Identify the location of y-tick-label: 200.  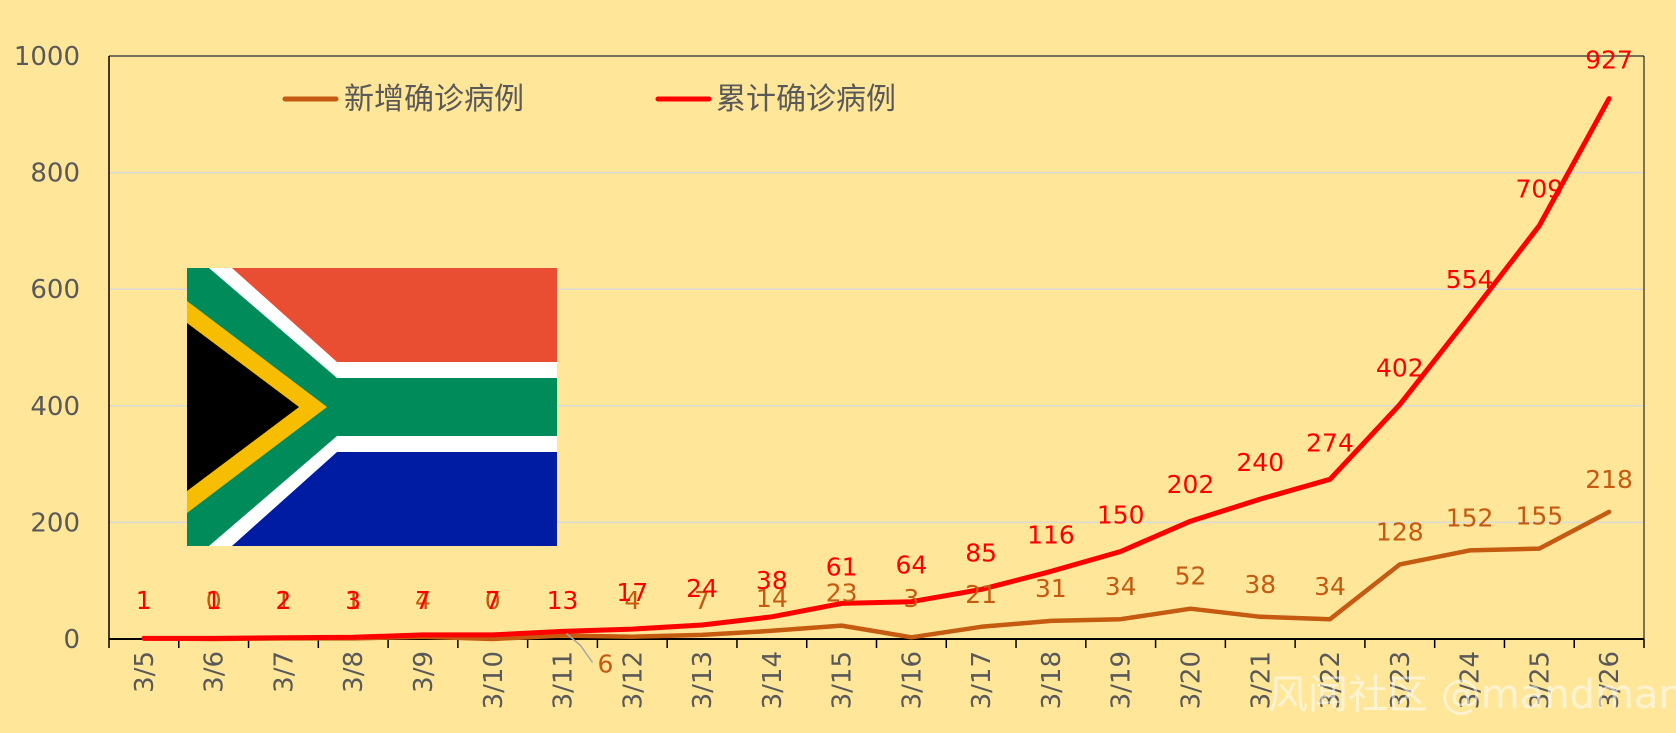
(55, 523).